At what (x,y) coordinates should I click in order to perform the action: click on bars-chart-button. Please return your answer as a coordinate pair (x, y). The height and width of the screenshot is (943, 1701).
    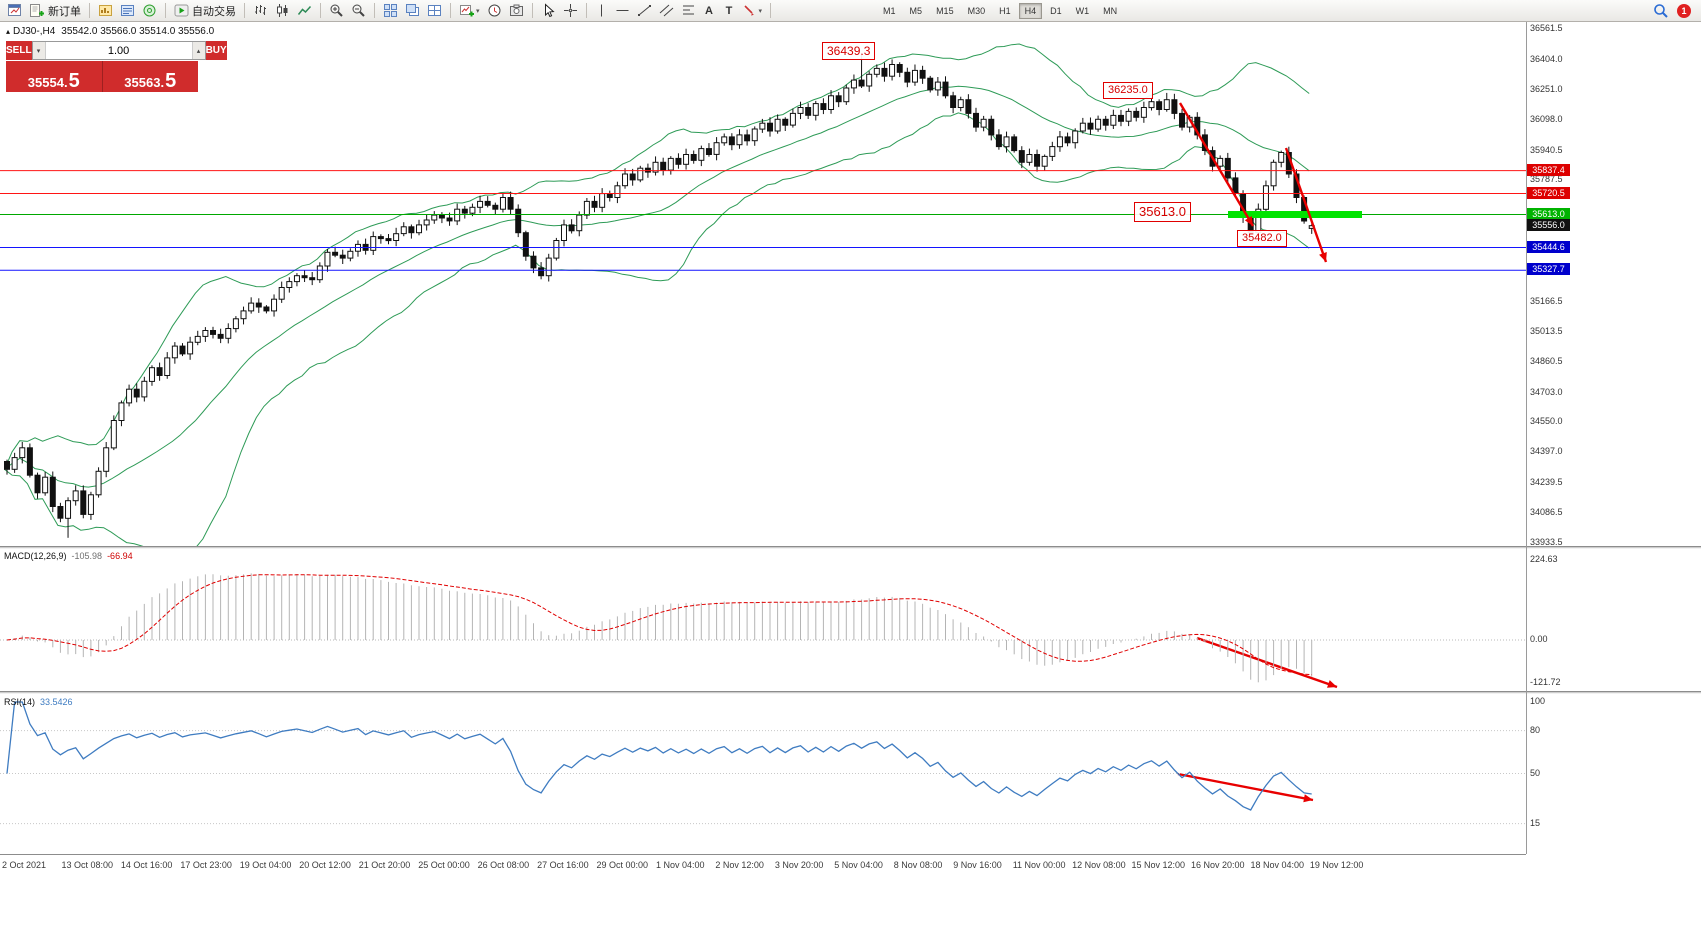
    Looking at the image, I should click on (260, 11).